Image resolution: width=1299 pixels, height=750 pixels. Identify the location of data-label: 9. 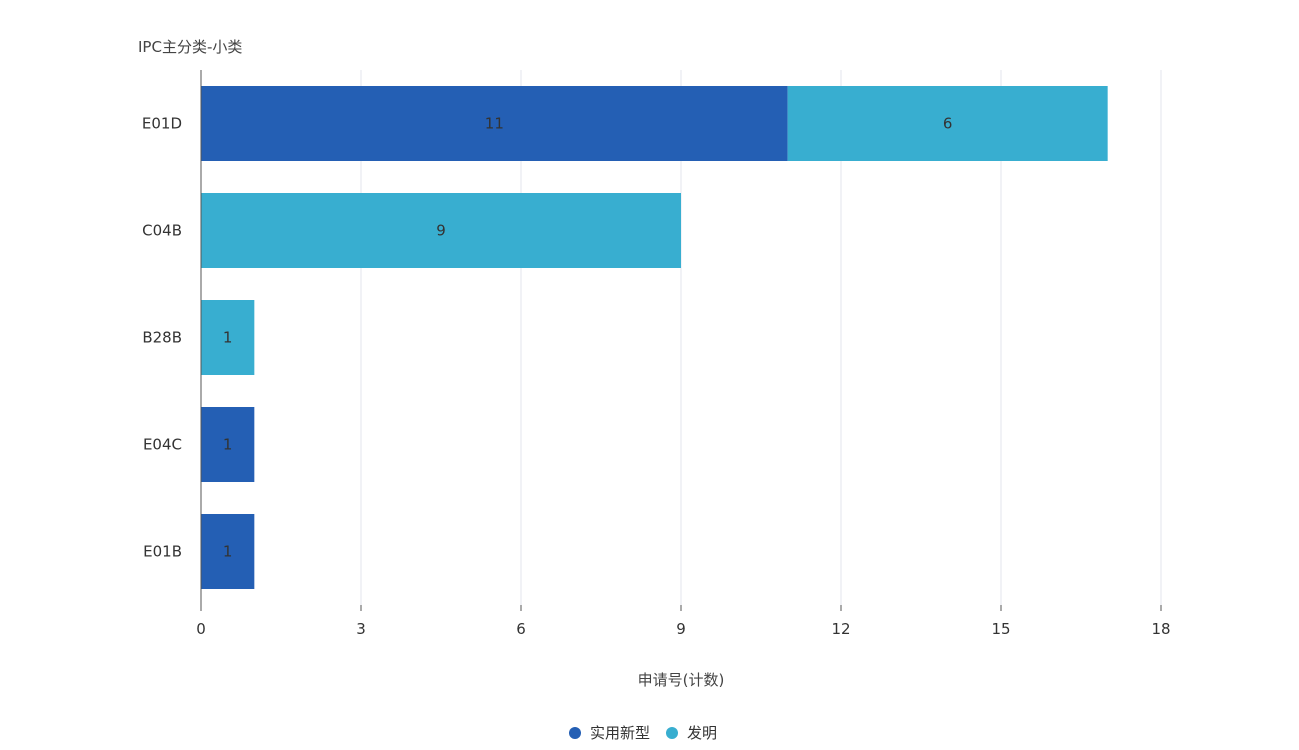
(441, 231).